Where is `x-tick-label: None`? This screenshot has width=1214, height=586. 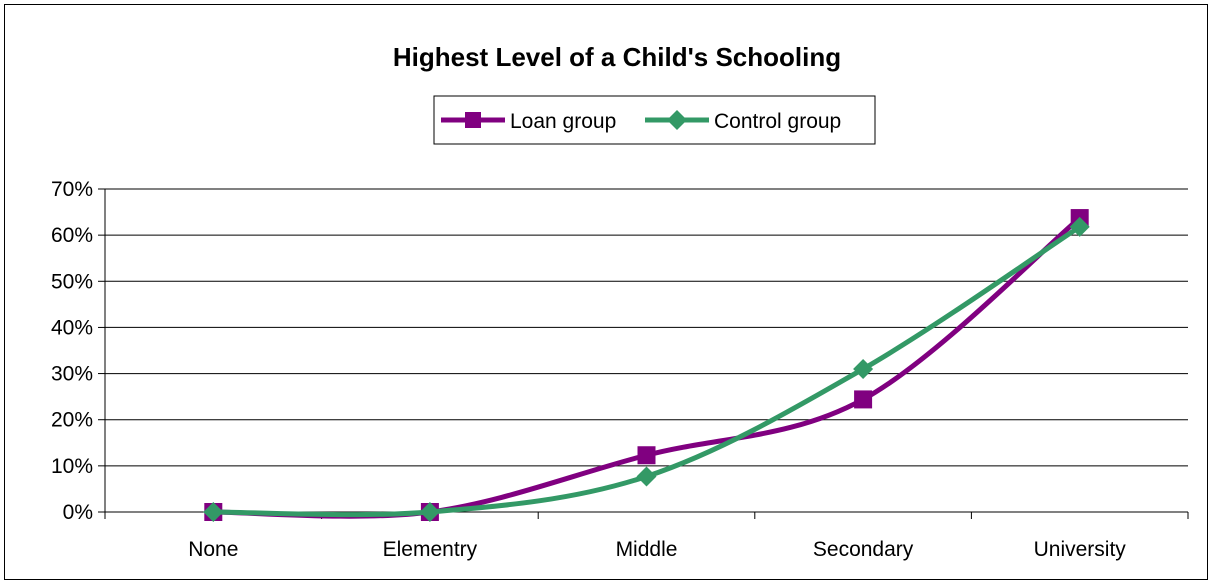
x-tick-label: None is located at coordinates (213, 549).